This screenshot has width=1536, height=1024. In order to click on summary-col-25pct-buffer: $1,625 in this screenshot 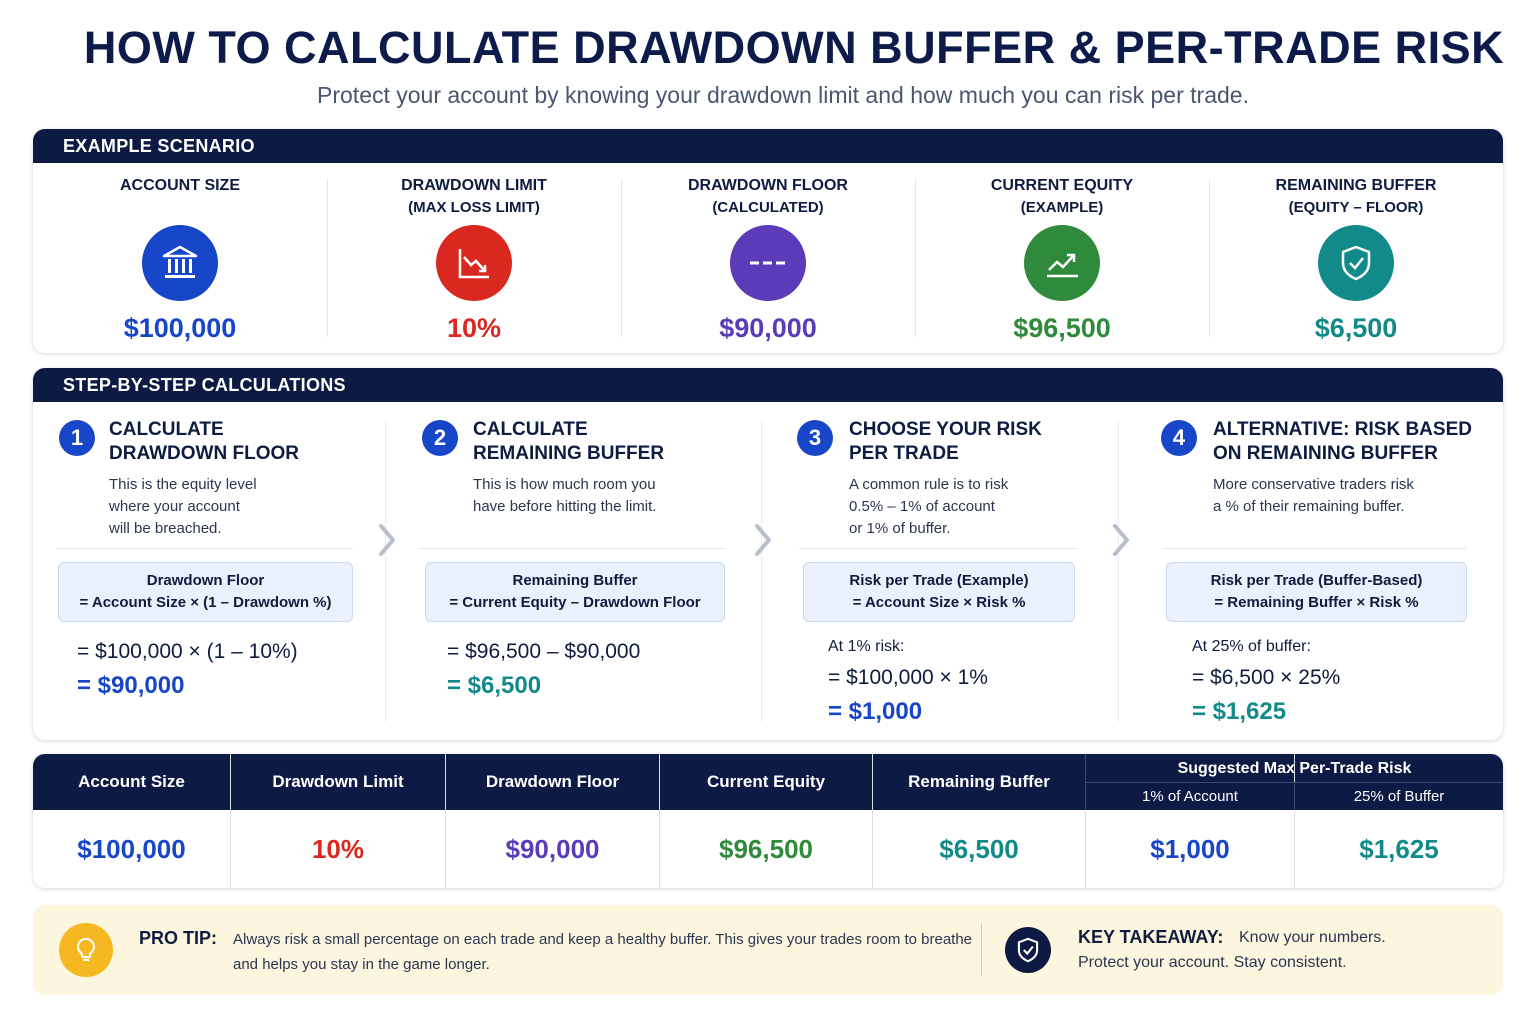, I will do `click(1398, 821)`.